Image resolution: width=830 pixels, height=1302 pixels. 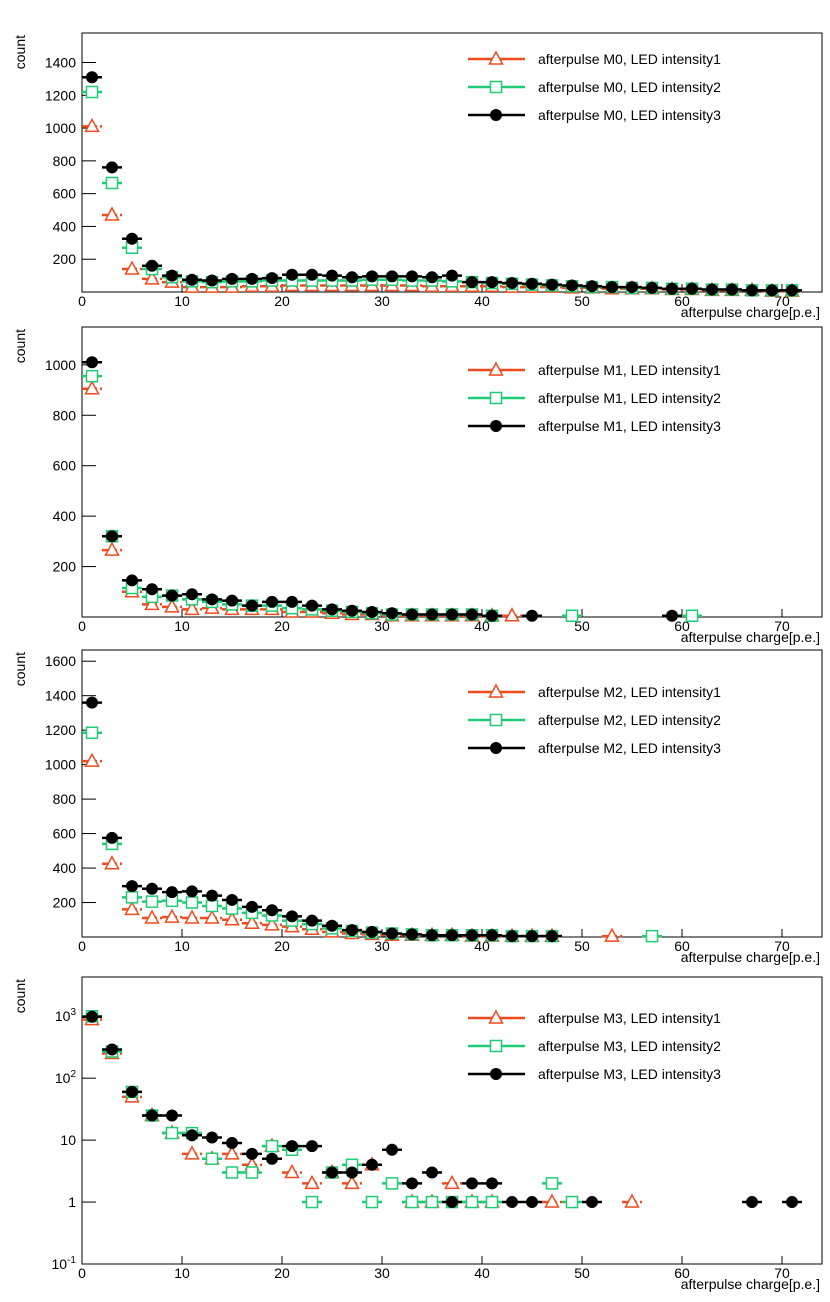 I want to click on y-tick-label: 600, so click(x=65, y=834).